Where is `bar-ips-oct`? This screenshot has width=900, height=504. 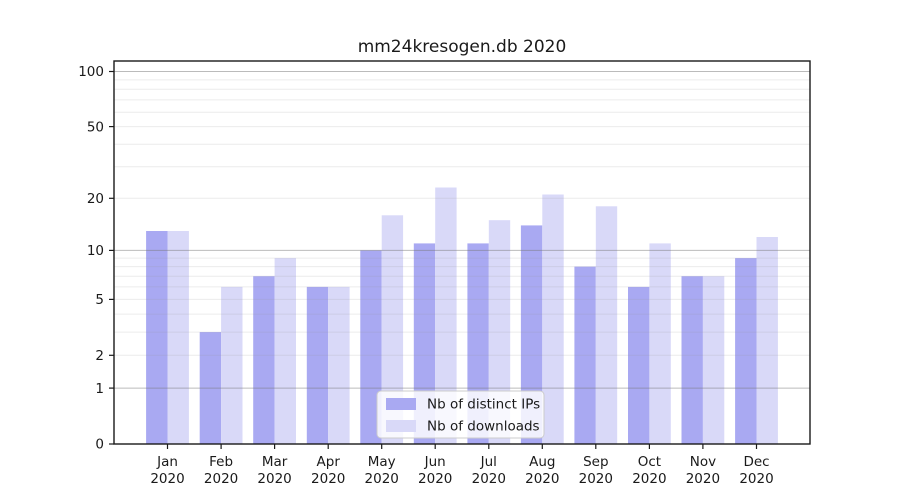
bar-ips-oct is located at coordinates (639, 365).